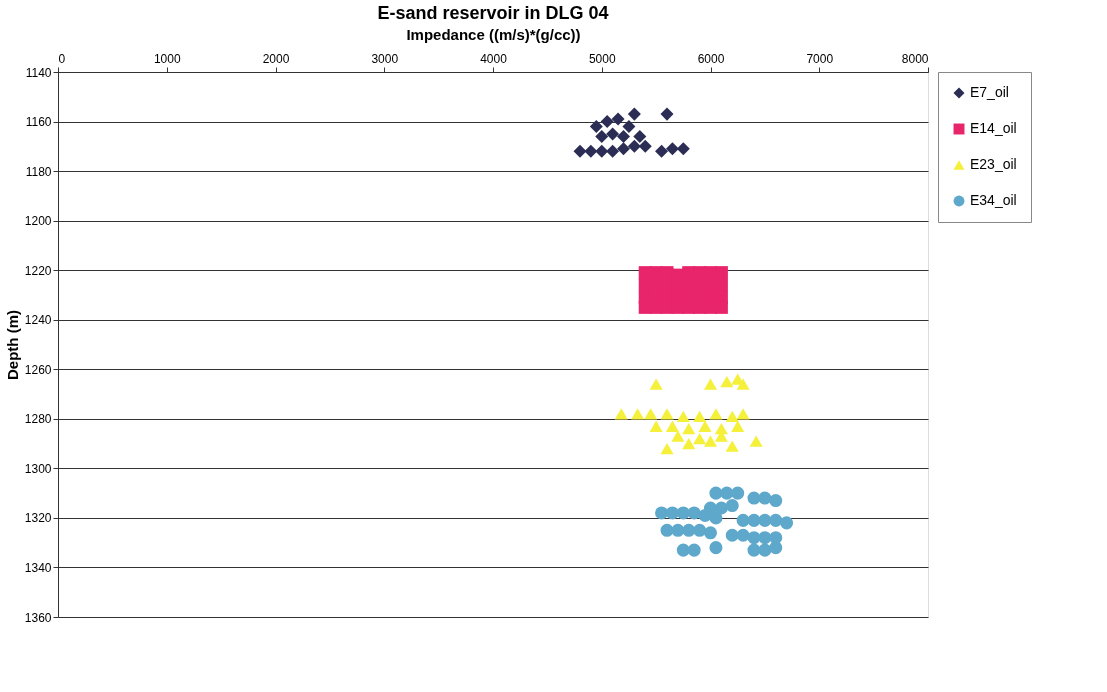 The height and width of the screenshot is (692, 1107). I want to click on y-tick-label: 1360, so click(38, 617).